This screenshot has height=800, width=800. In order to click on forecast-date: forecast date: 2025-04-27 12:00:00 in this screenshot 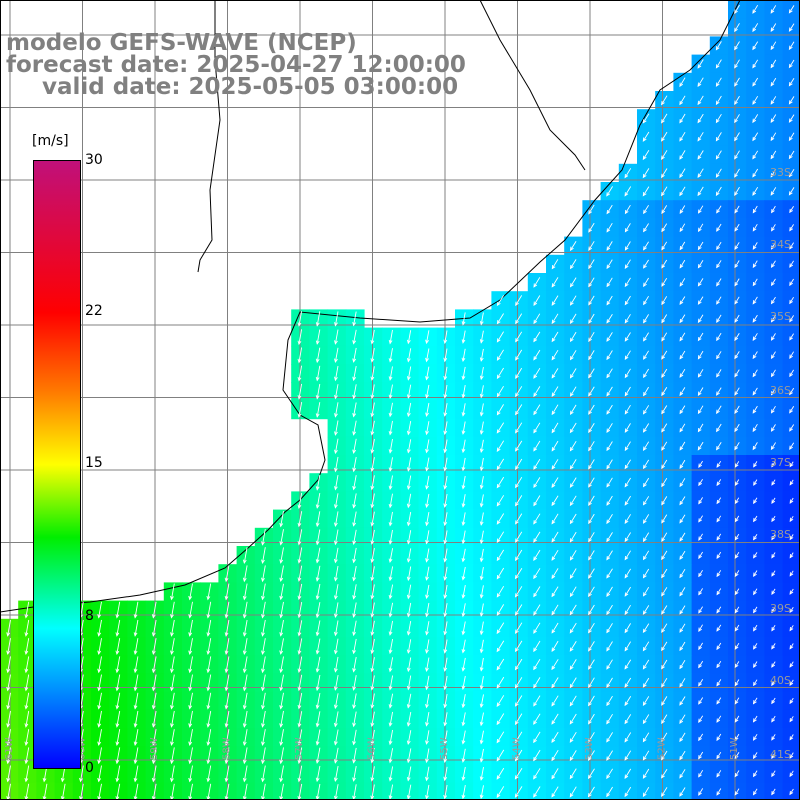, I will do `click(236, 65)`.